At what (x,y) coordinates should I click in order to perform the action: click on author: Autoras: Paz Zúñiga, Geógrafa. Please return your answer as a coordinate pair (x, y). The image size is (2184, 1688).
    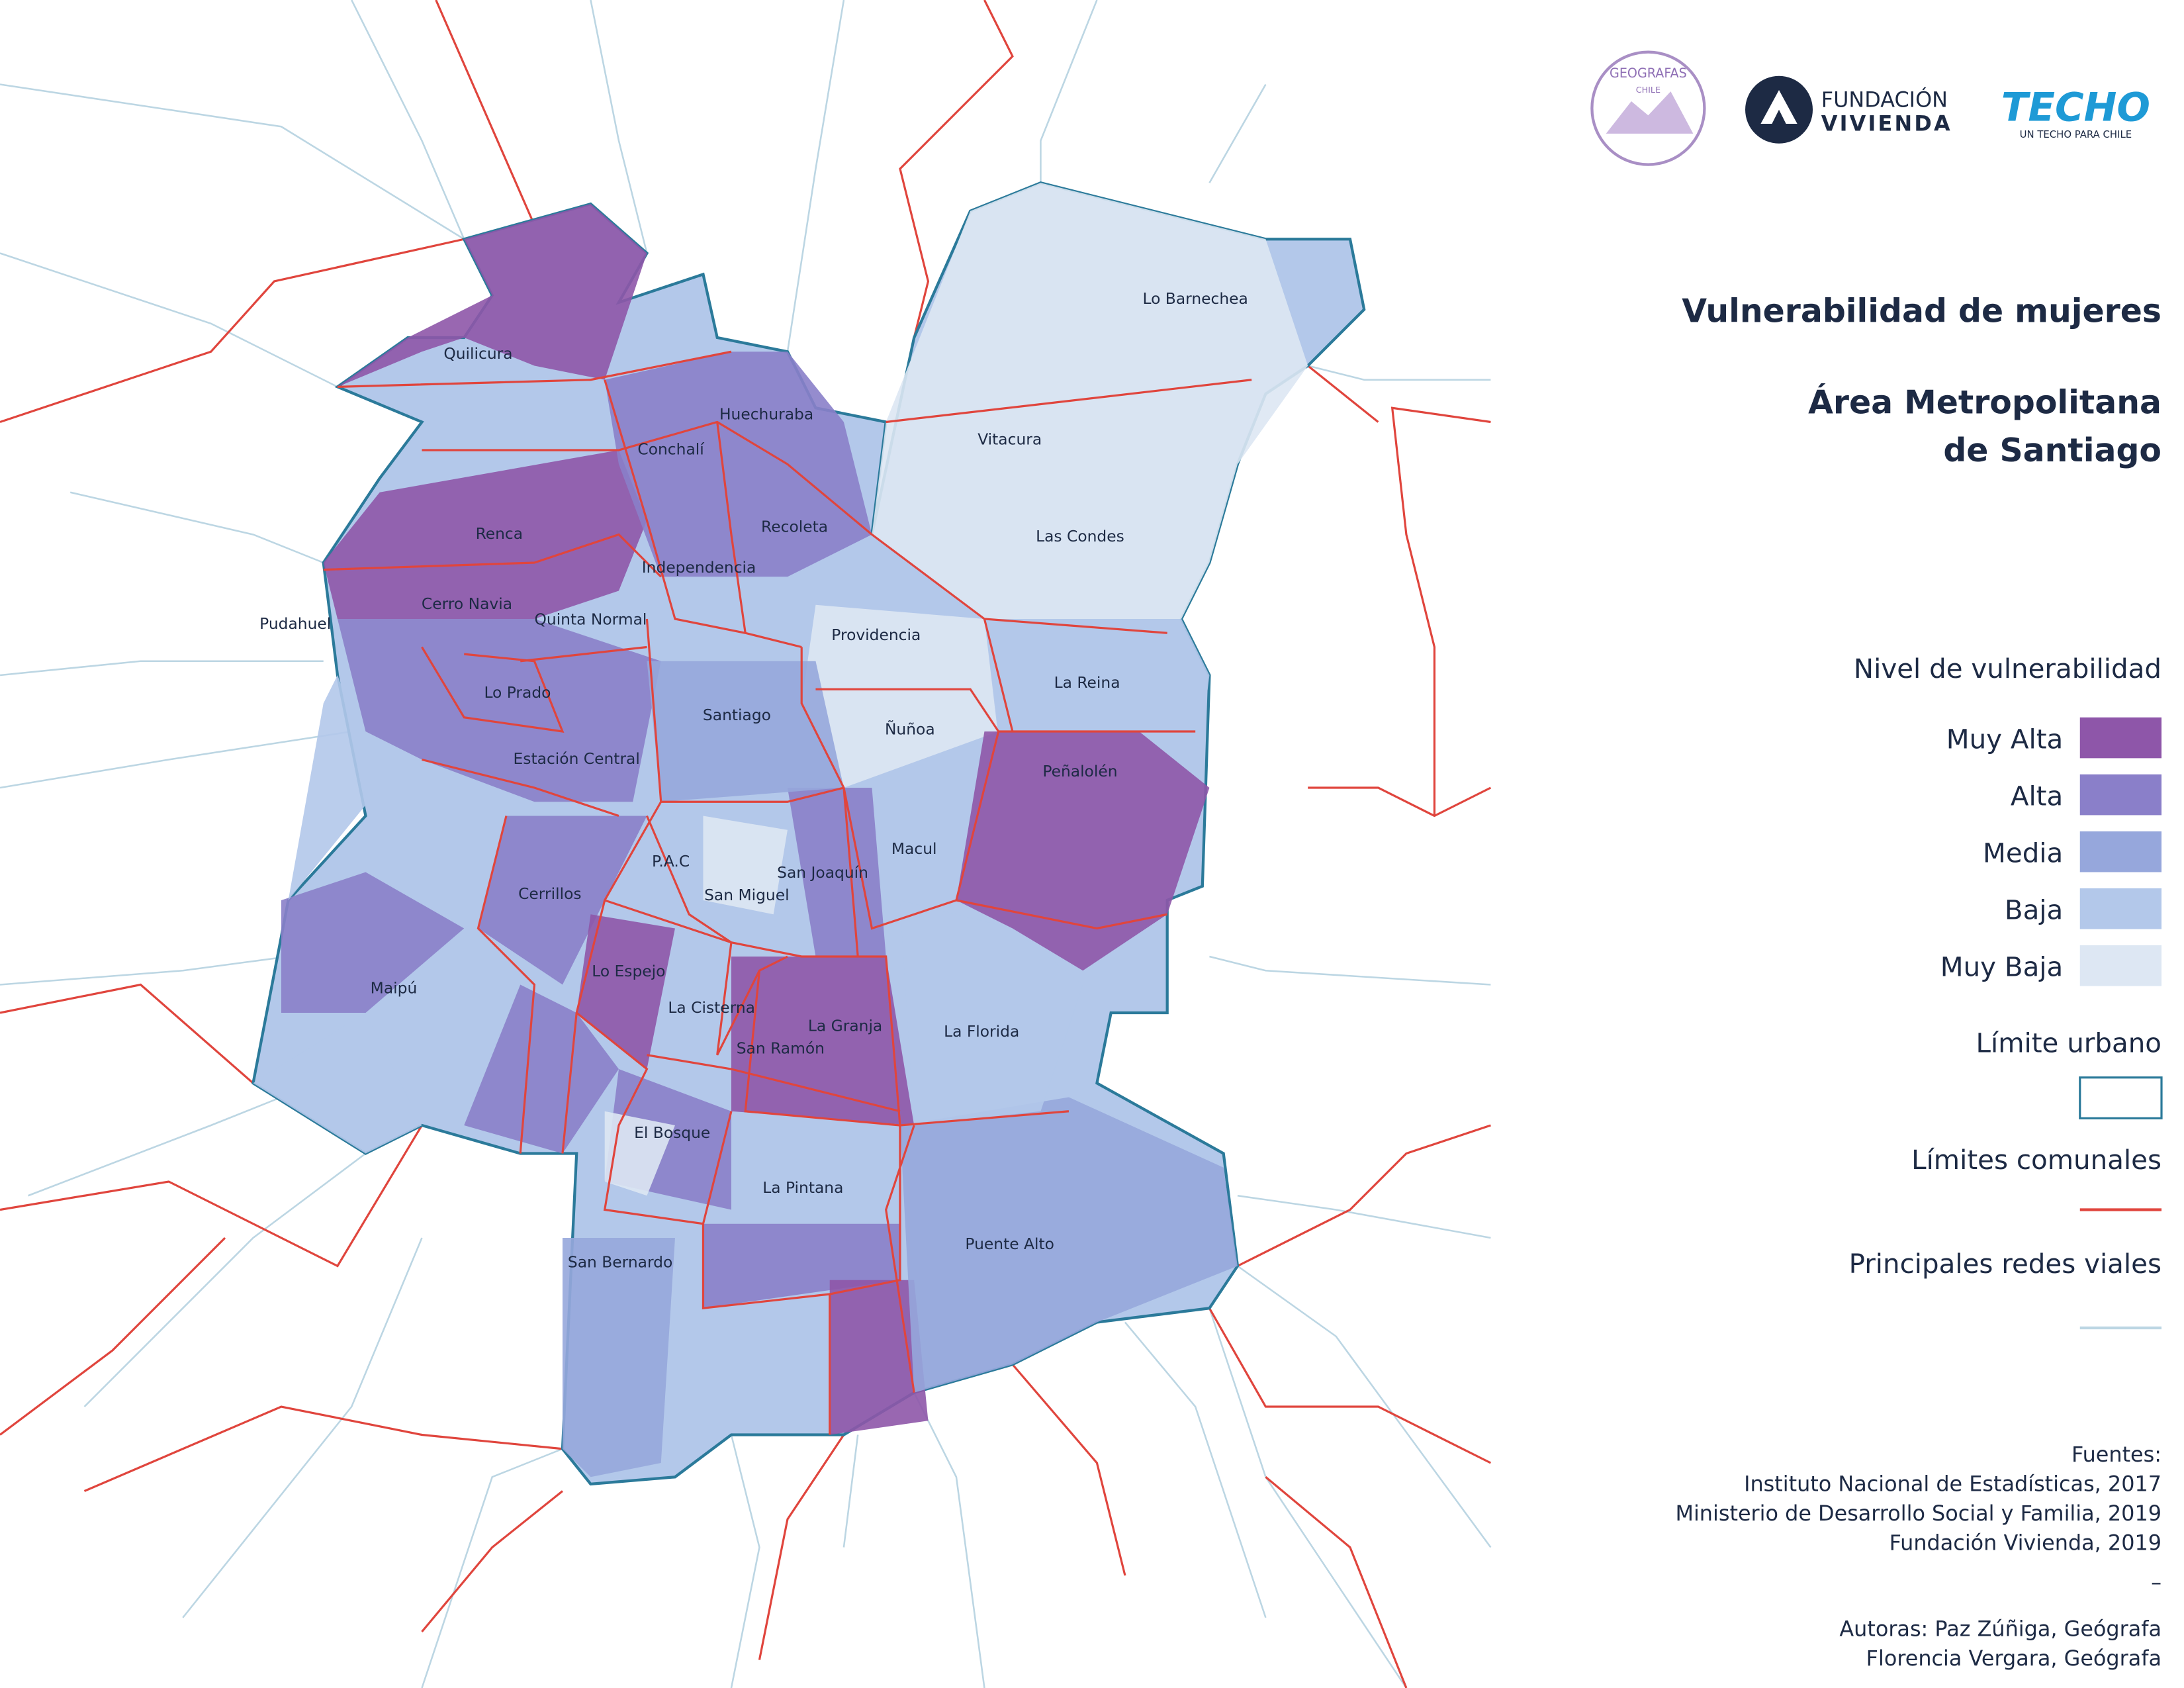
    Looking at the image, I should click on (2000, 1628).